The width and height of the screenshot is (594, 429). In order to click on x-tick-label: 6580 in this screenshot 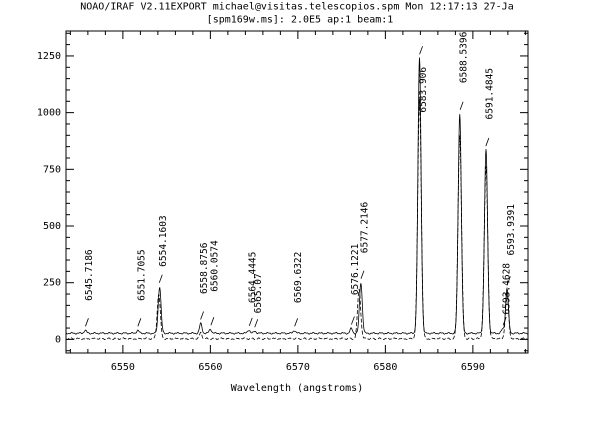, I will do `click(385, 367)`.